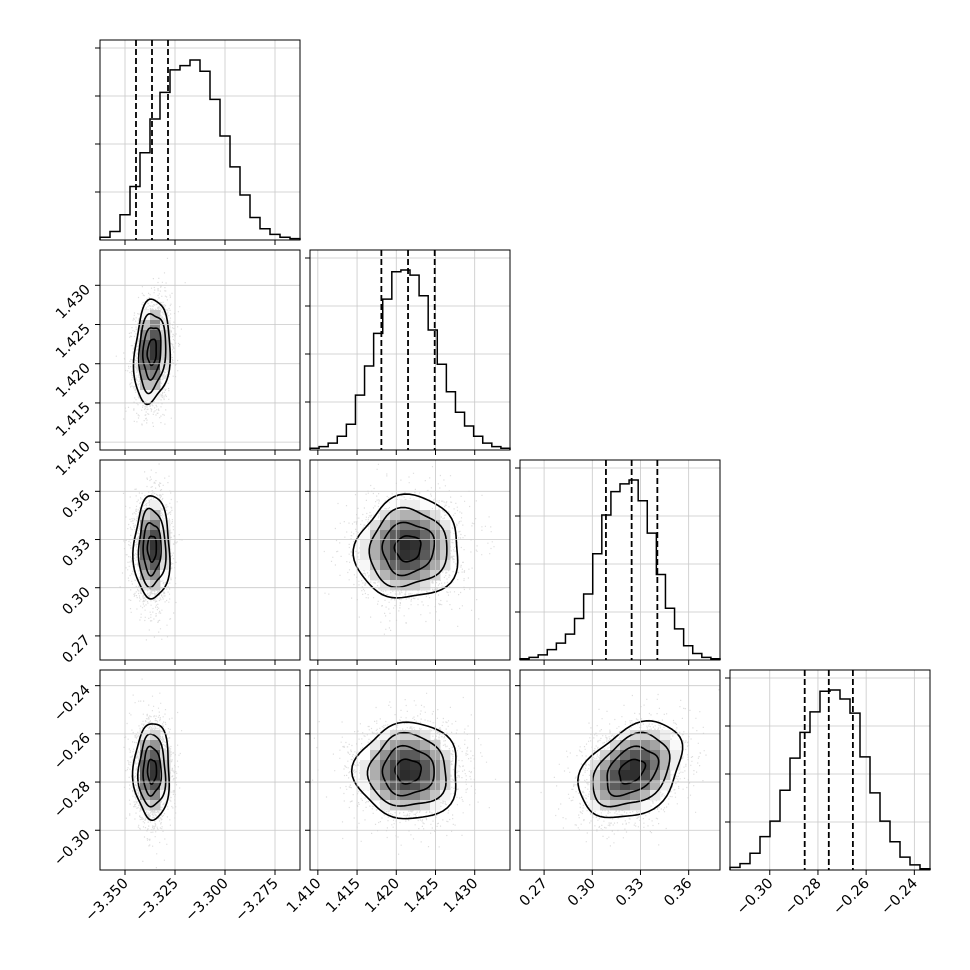 This screenshot has height=970, width=970. Describe the element at coordinates (73, 380) in the screenshot. I see `y-tick-label: 1.420` at that location.